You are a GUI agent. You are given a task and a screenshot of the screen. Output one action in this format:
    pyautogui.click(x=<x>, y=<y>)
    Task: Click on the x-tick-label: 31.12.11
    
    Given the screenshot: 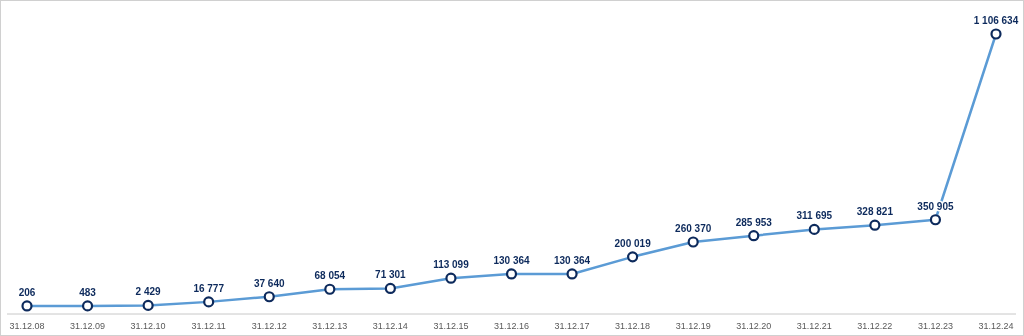 What is the action you would take?
    pyautogui.click(x=208, y=326)
    